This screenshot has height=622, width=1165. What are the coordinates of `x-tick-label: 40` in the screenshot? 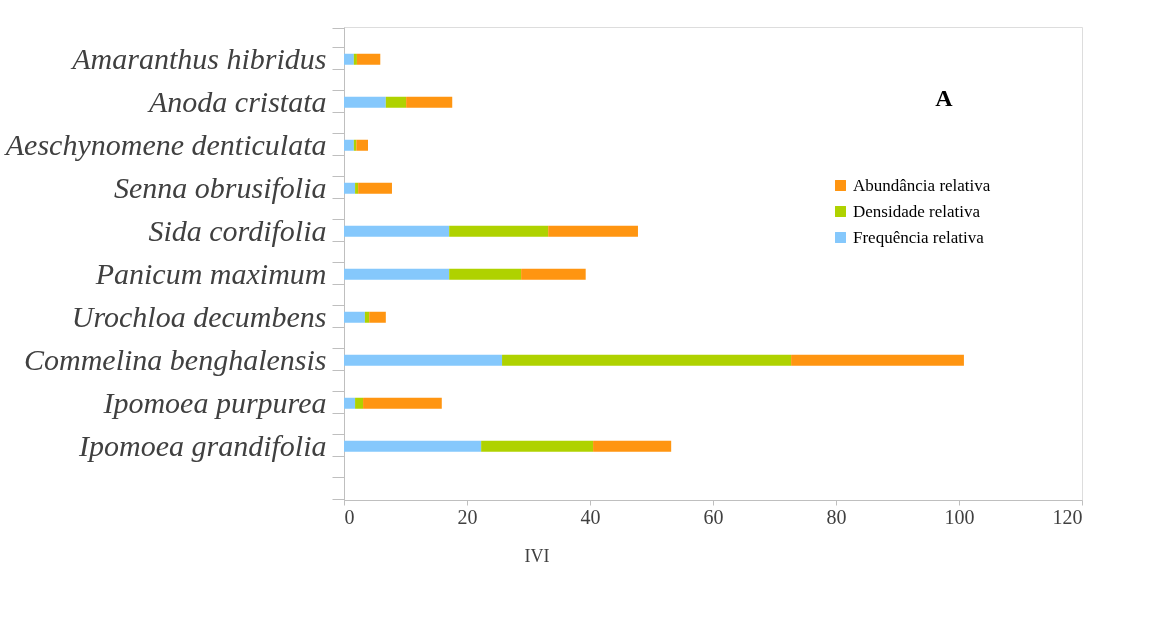 It's located at (590, 516).